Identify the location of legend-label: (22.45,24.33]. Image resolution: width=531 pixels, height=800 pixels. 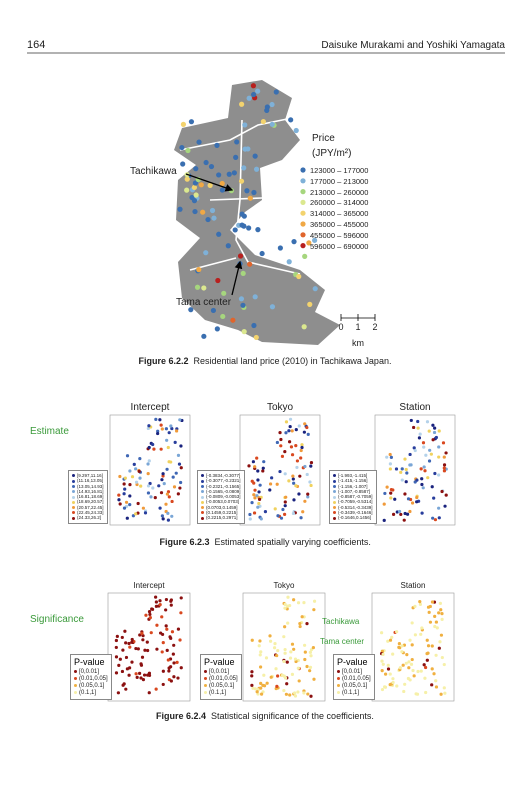
(90, 513).